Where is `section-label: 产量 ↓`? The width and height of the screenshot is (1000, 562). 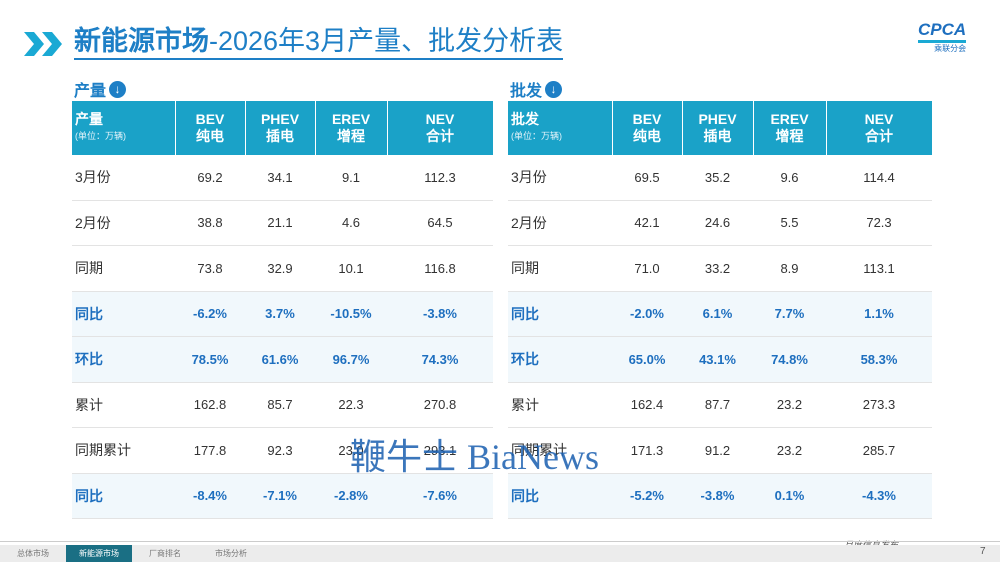 section-label: 产量 ↓ is located at coordinates (100, 89).